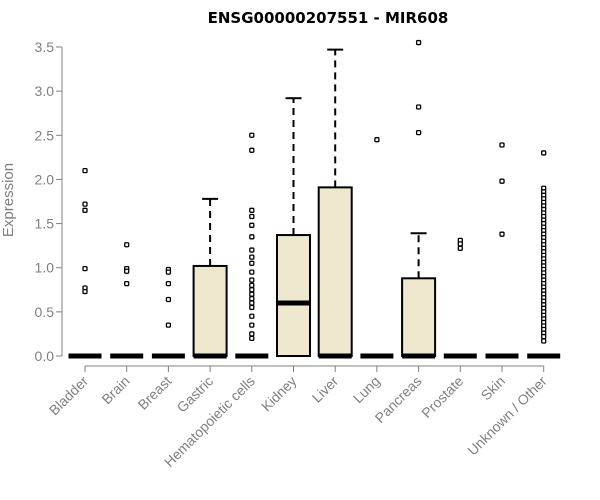  Describe the element at coordinates (49, 201) in the screenshot. I see `y-axis: 0.0 0.5 1.0 1.5 2.0 2.5 3.0 3.5` at that location.